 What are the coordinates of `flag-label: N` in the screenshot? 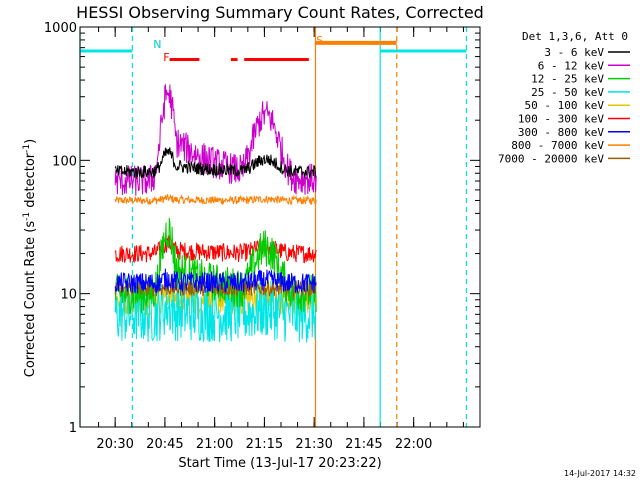 It's located at (157, 44).